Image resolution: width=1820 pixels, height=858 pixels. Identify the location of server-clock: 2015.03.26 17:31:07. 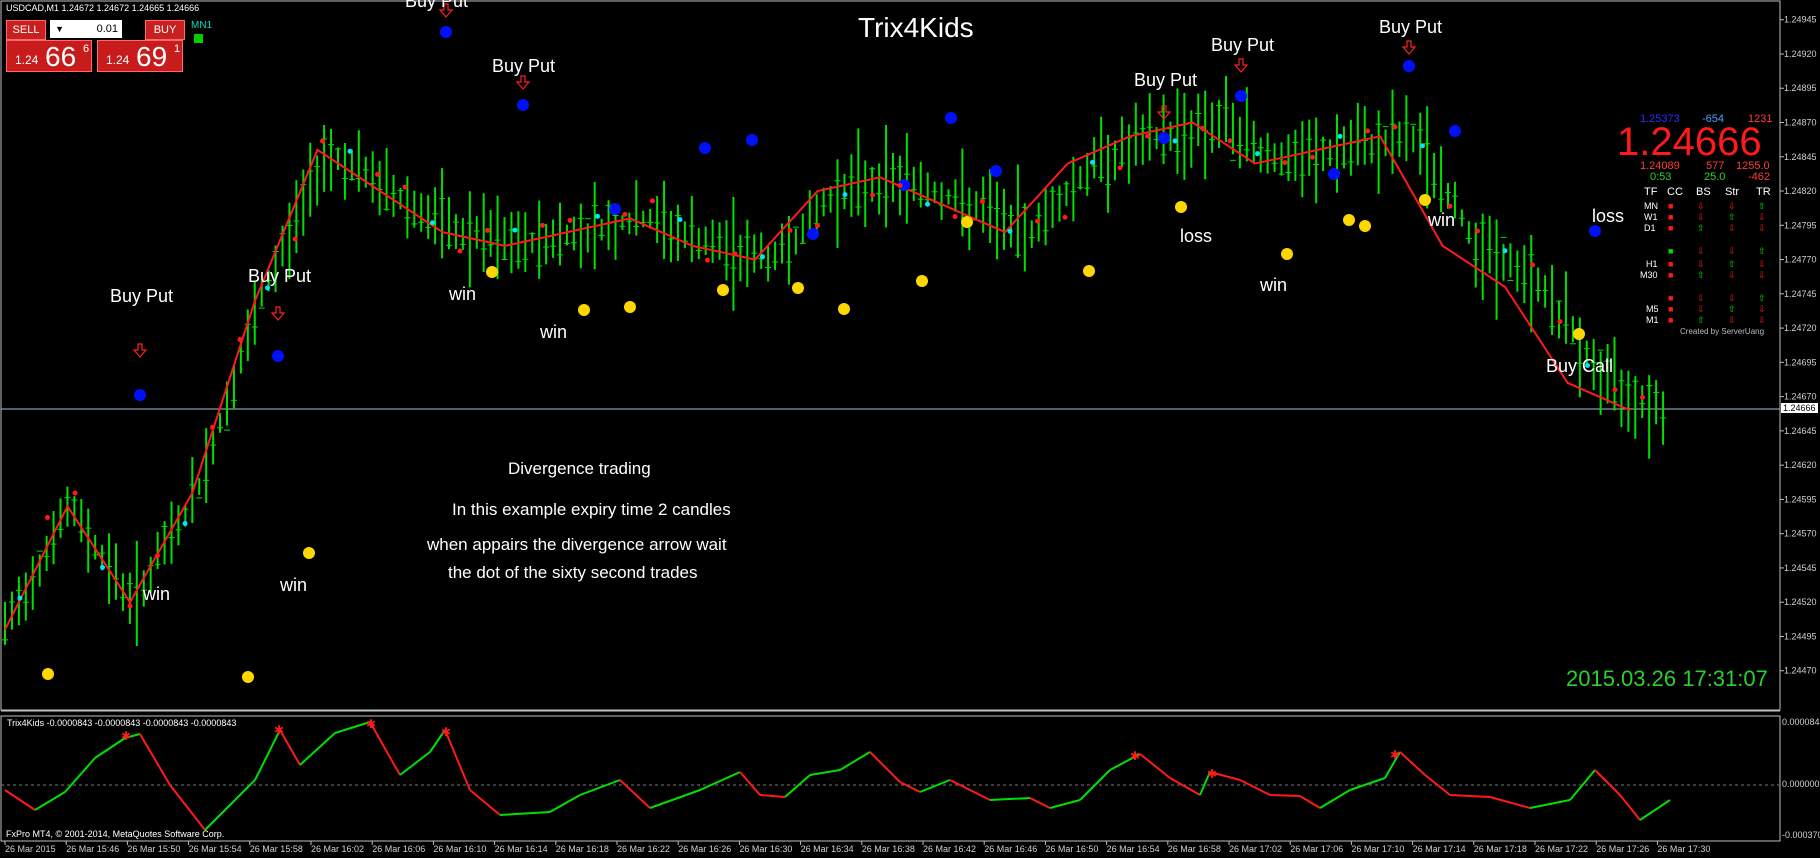
(1667, 678).